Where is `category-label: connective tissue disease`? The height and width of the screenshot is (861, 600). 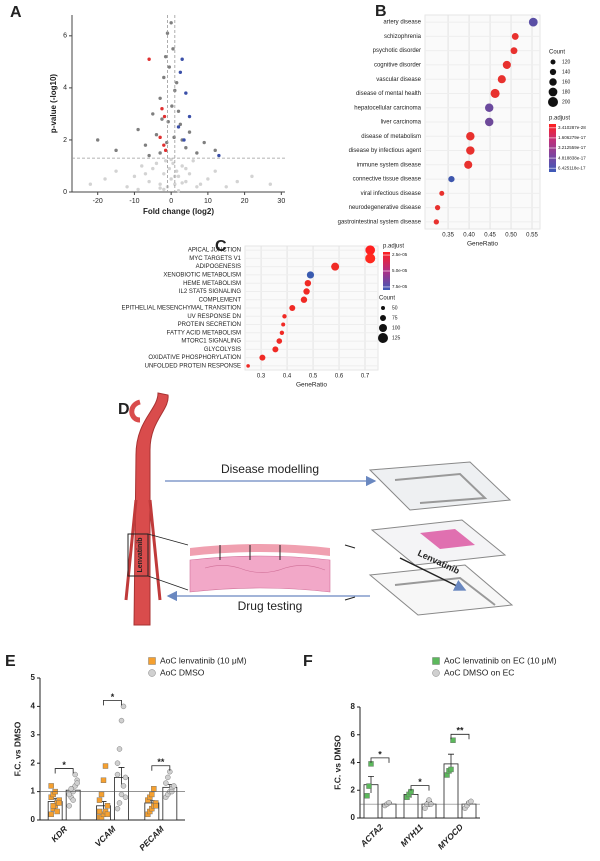 category-label: connective tissue disease is located at coordinates (387, 180).